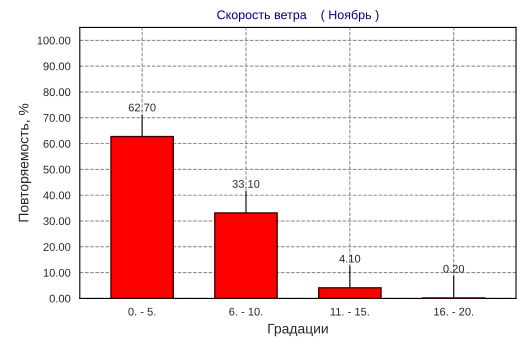 The height and width of the screenshot is (343, 532). Describe the element at coordinates (454, 312) in the screenshot. I see `x-tick-label: 16. - 20.` at that location.